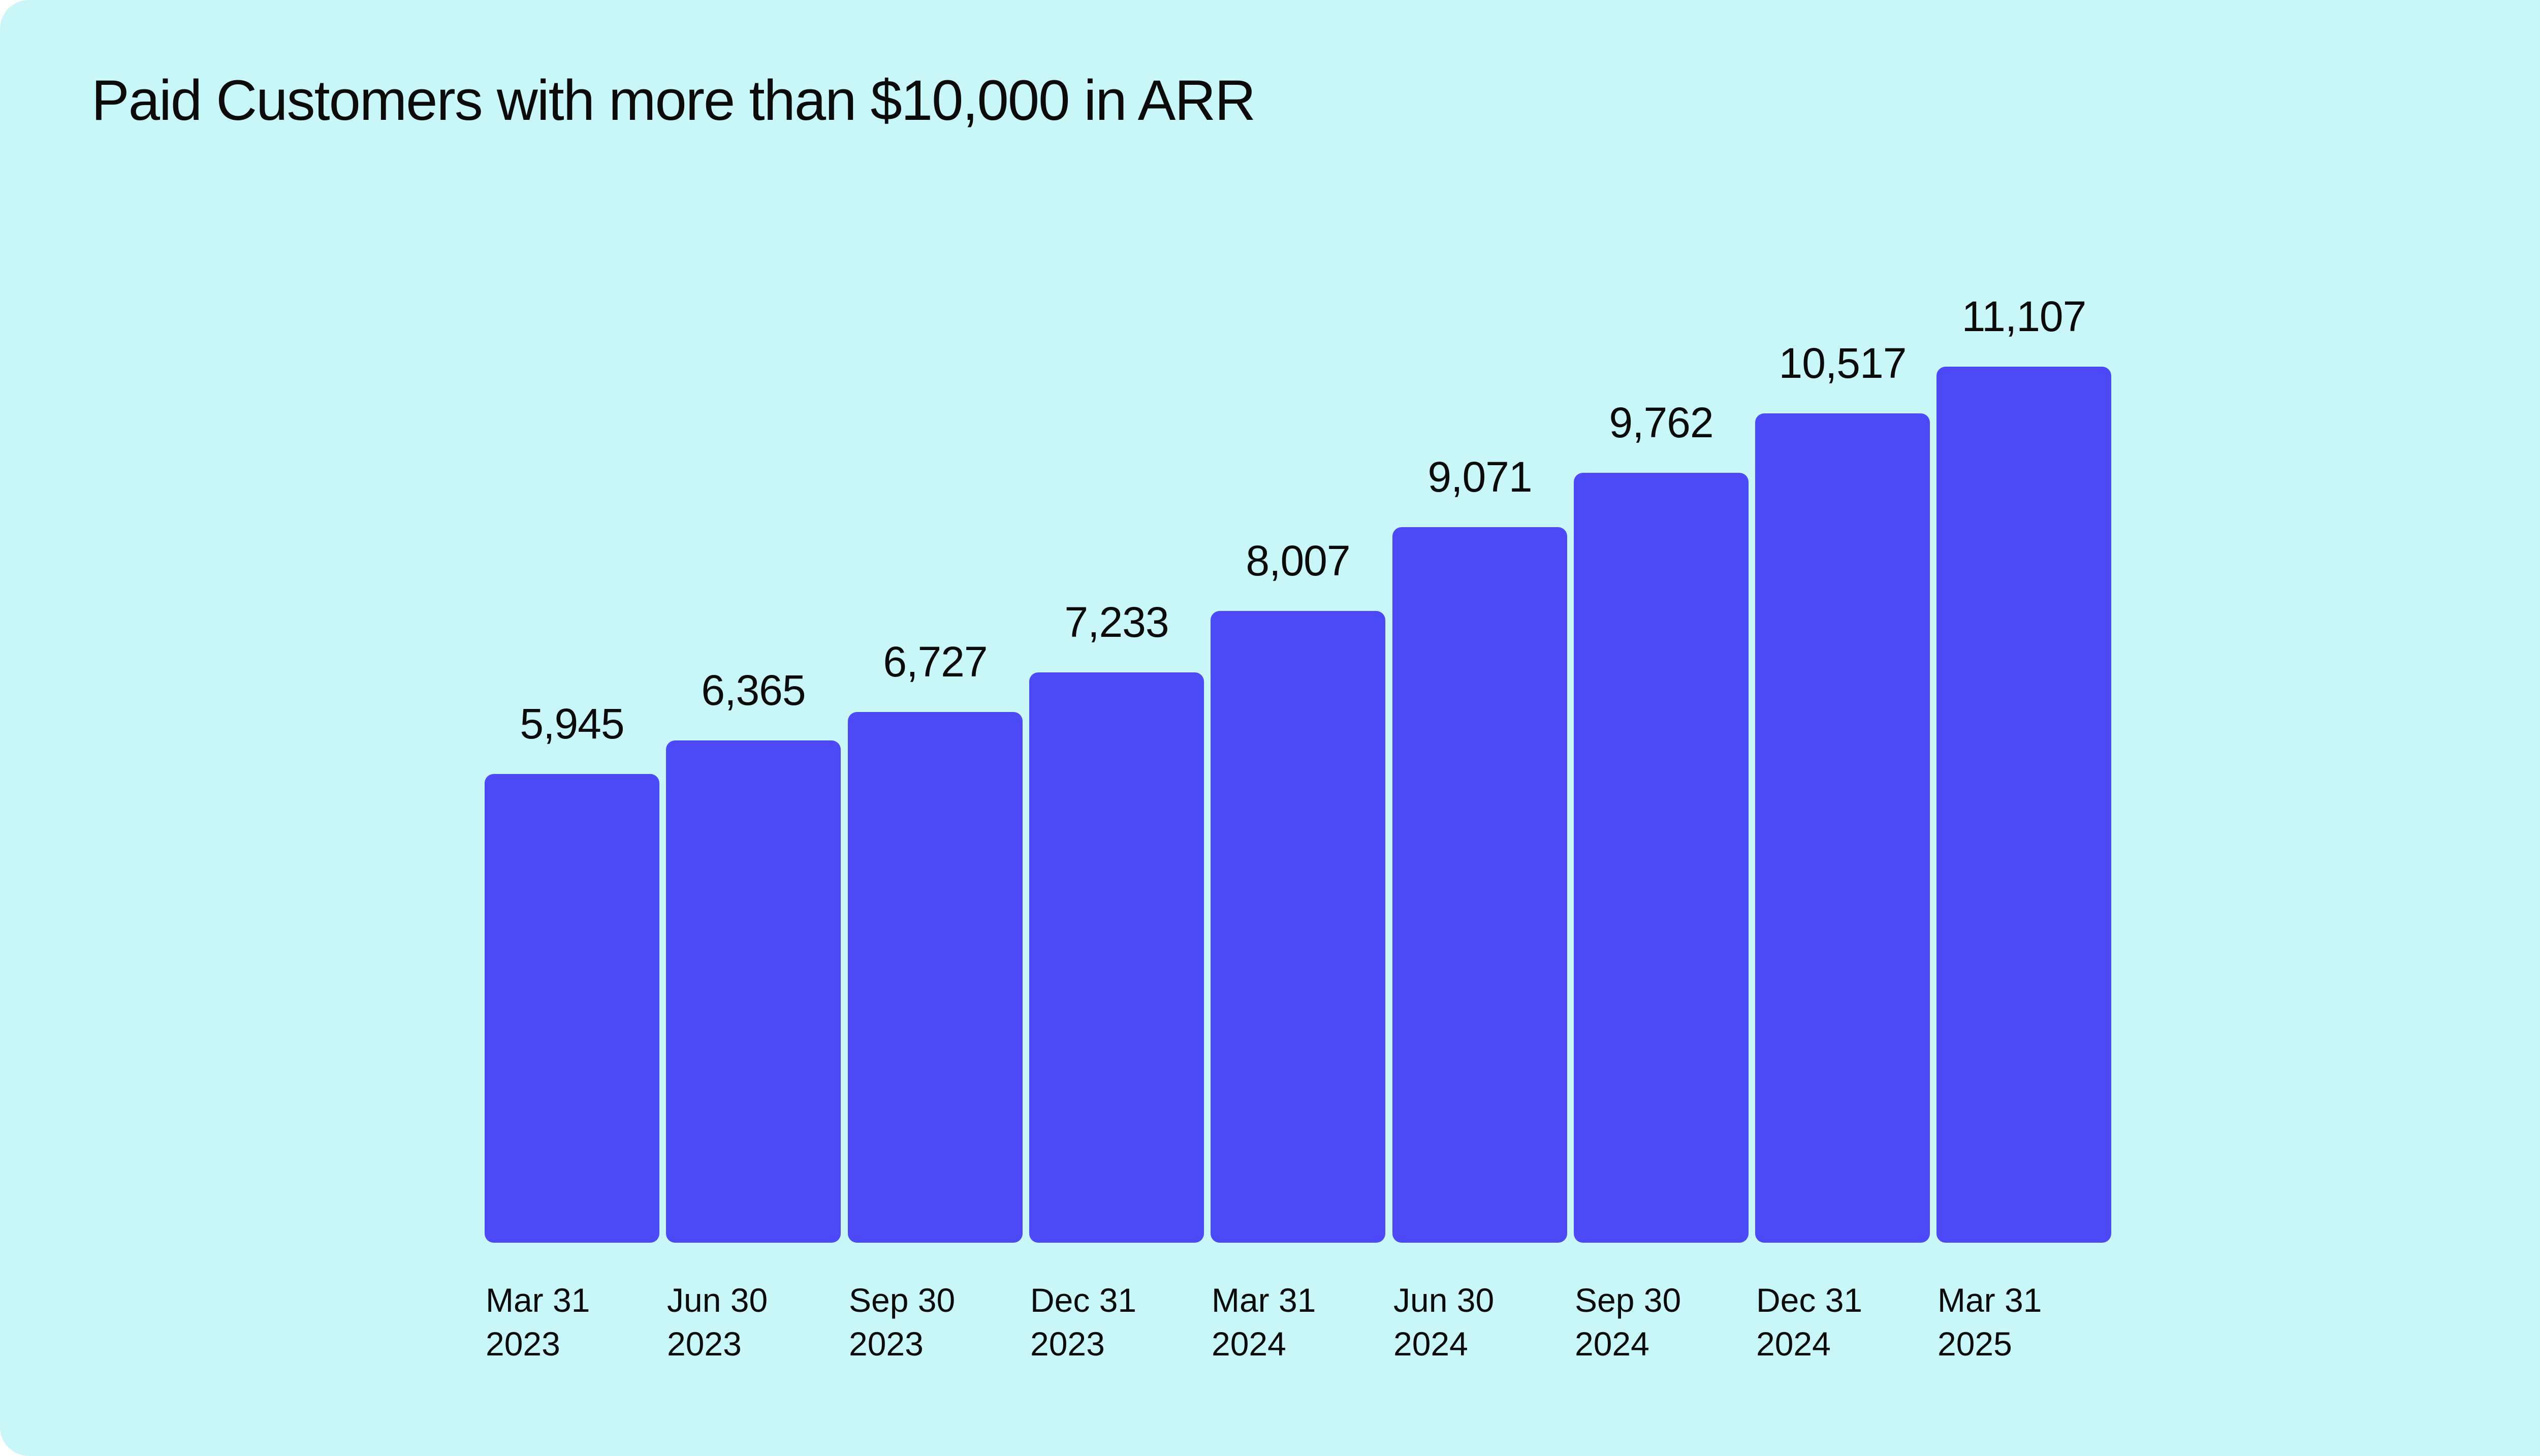 This screenshot has width=2540, height=1456. I want to click on bar-value-label: 5,945, so click(572, 724).